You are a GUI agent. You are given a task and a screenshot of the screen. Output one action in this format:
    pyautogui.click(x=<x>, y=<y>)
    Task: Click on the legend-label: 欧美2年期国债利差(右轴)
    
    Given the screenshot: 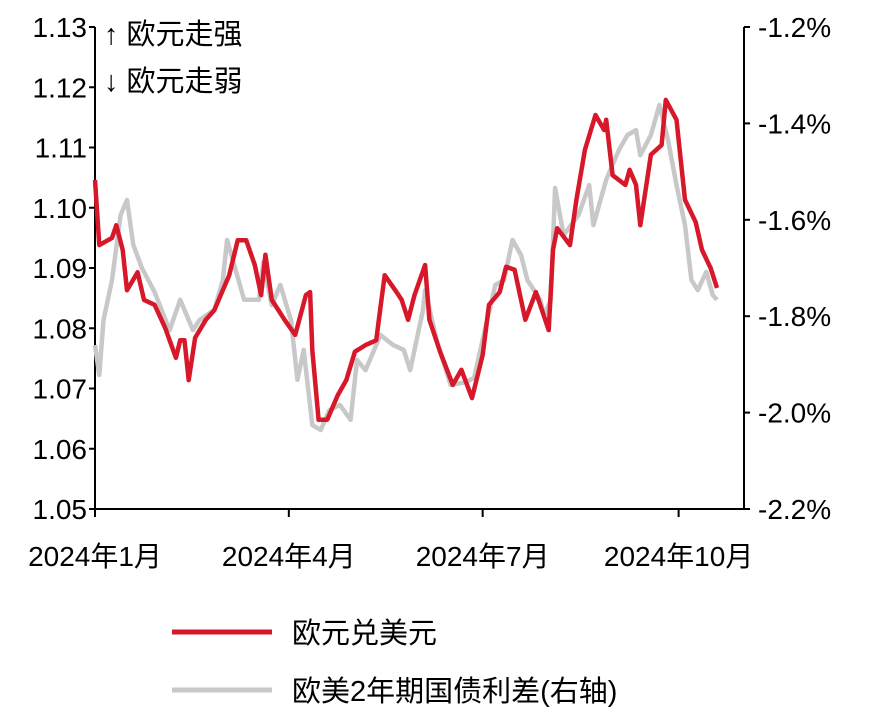 What is the action you would take?
    pyautogui.click(x=454, y=691)
    